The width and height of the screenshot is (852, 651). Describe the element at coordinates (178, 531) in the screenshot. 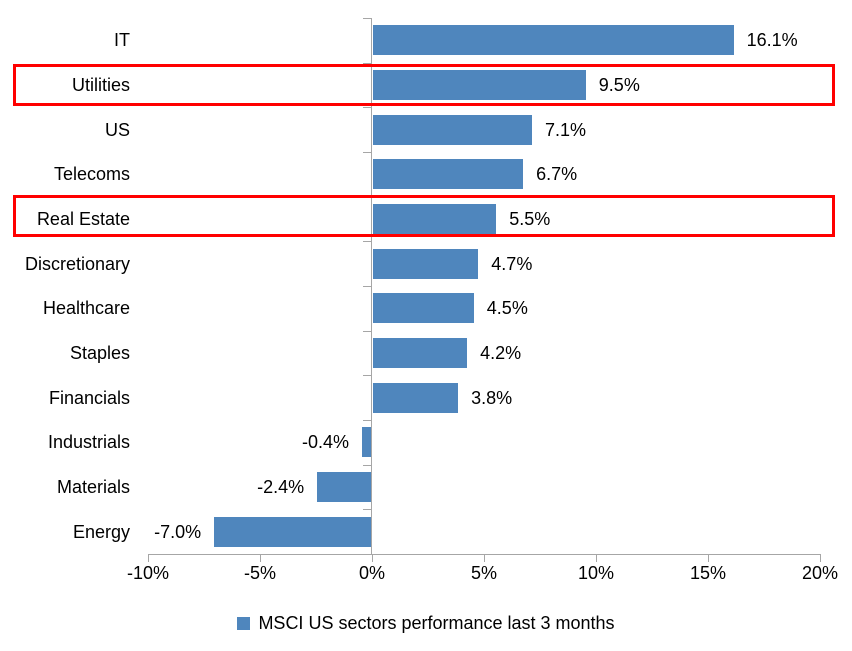

I see `value-label: -7.0%` at that location.